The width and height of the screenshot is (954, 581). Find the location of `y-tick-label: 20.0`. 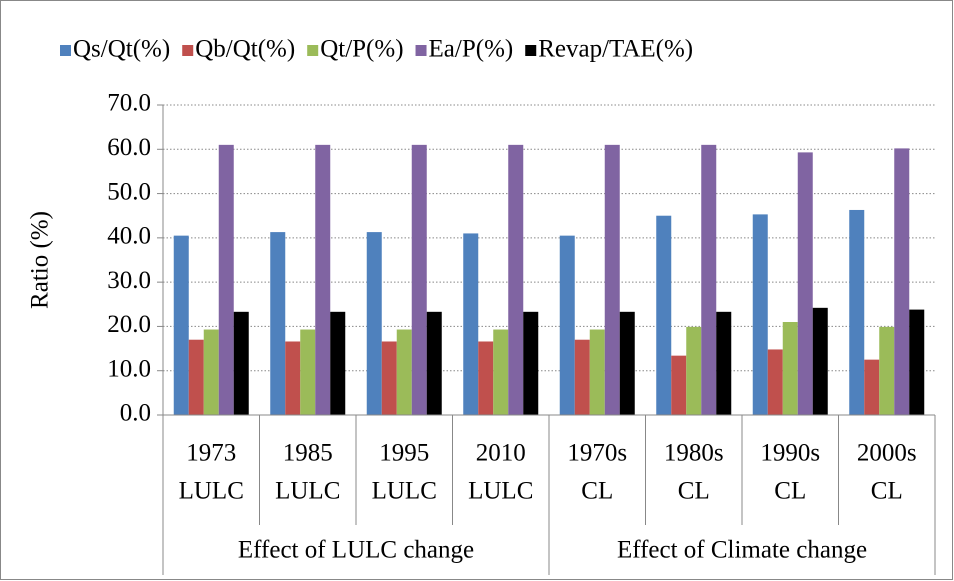

y-tick-label: 20.0 is located at coordinates (129, 324).